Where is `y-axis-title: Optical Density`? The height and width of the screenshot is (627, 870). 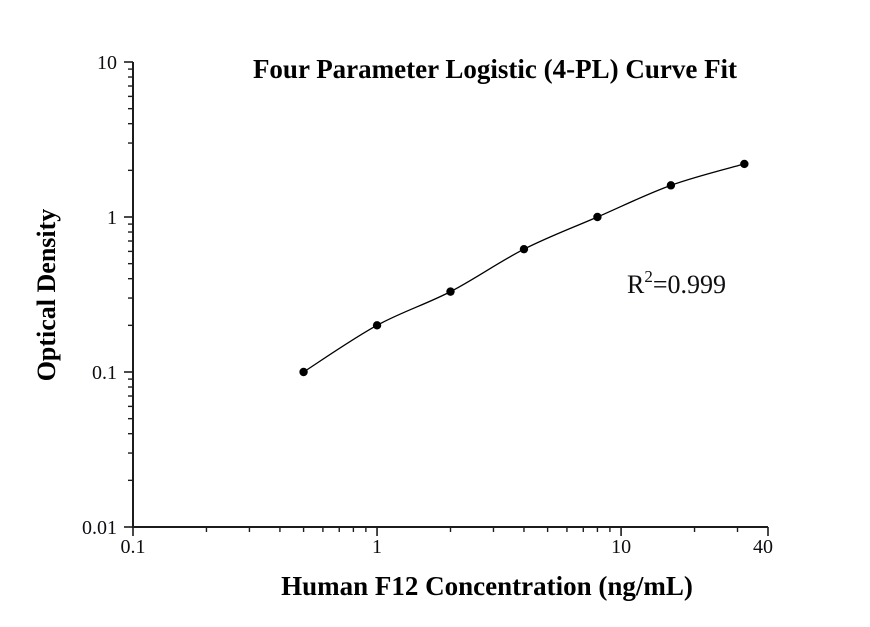 y-axis-title: Optical Density is located at coordinates (46, 295).